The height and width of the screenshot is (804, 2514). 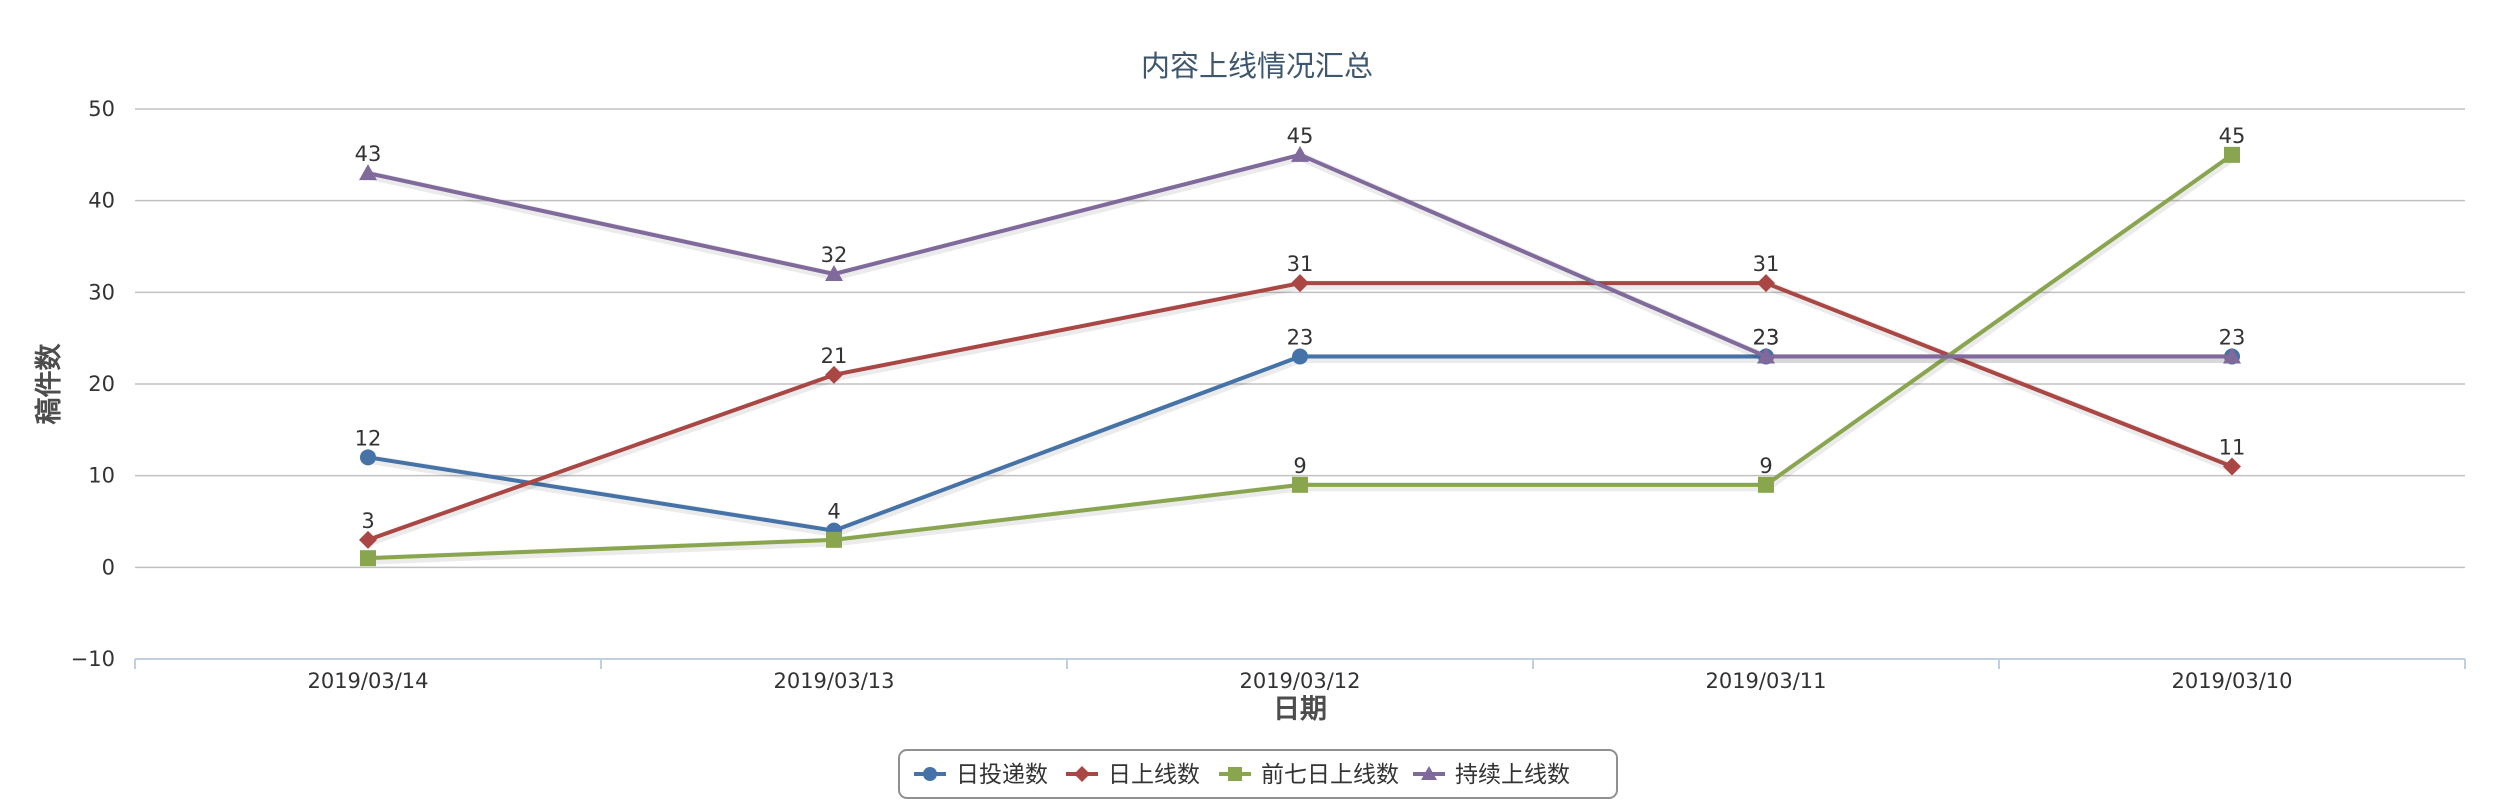 What do you see at coordinates (2232, 448) in the screenshot?
I see `data-label: 11` at bounding box center [2232, 448].